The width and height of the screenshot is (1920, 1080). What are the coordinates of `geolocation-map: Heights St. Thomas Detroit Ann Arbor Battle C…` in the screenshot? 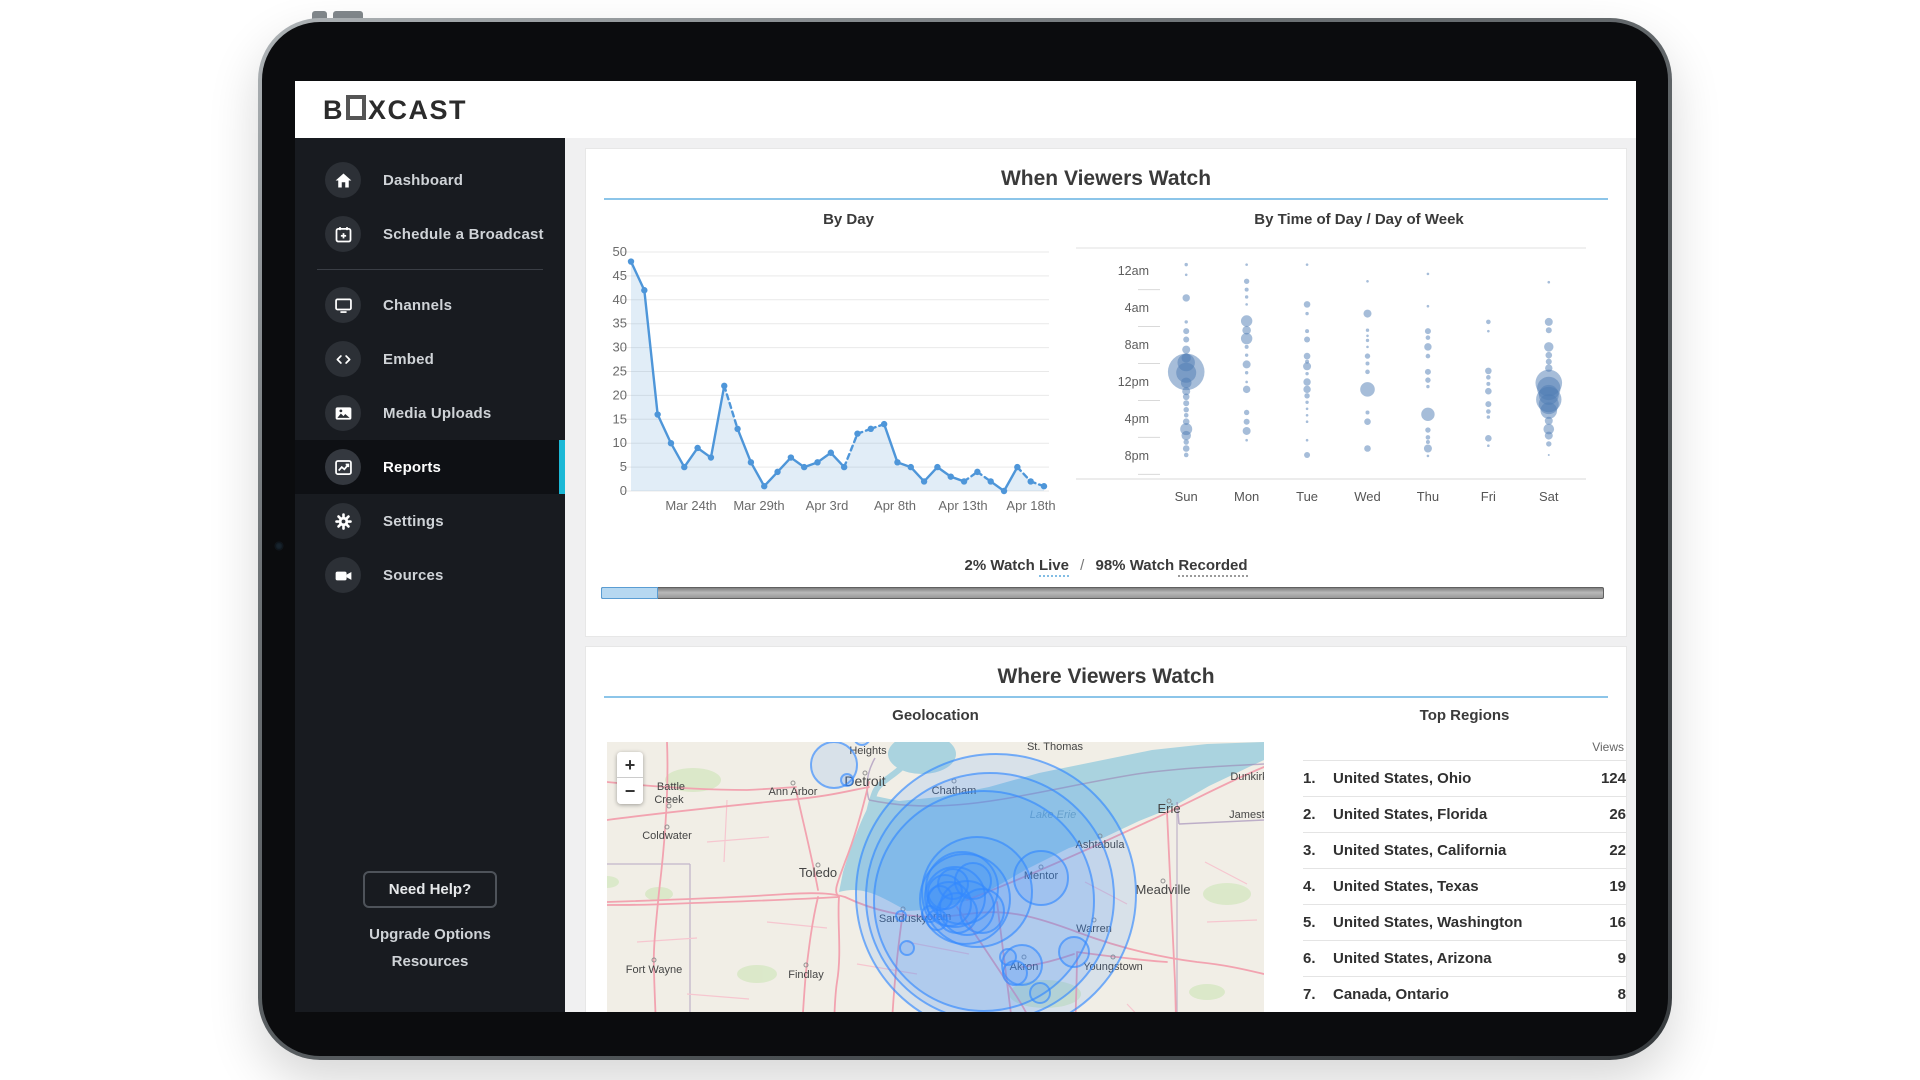 It's located at (935, 877).